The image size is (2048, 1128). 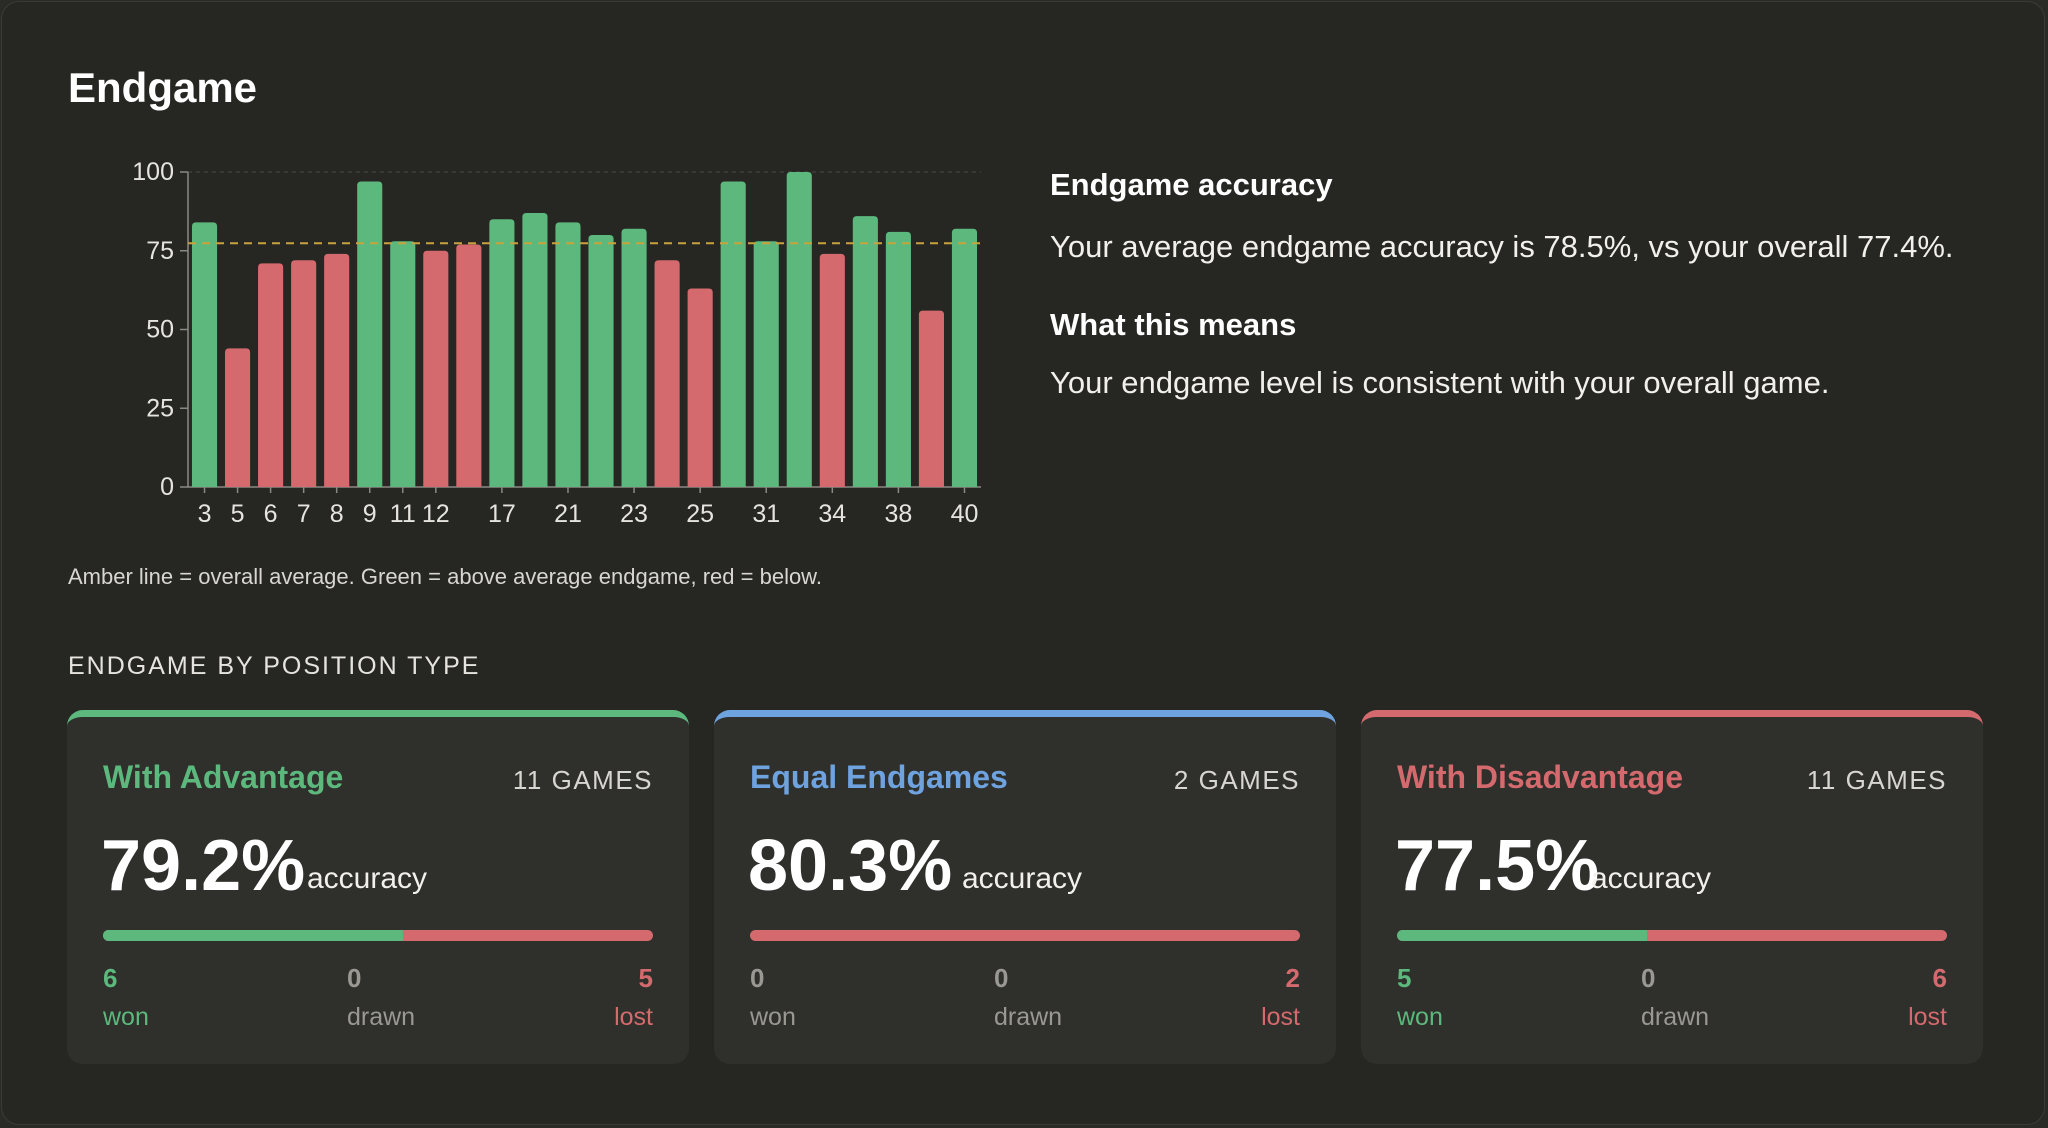 What do you see at coordinates (153, 174) in the screenshot?
I see `y-tick-label: 100` at bounding box center [153, 174].